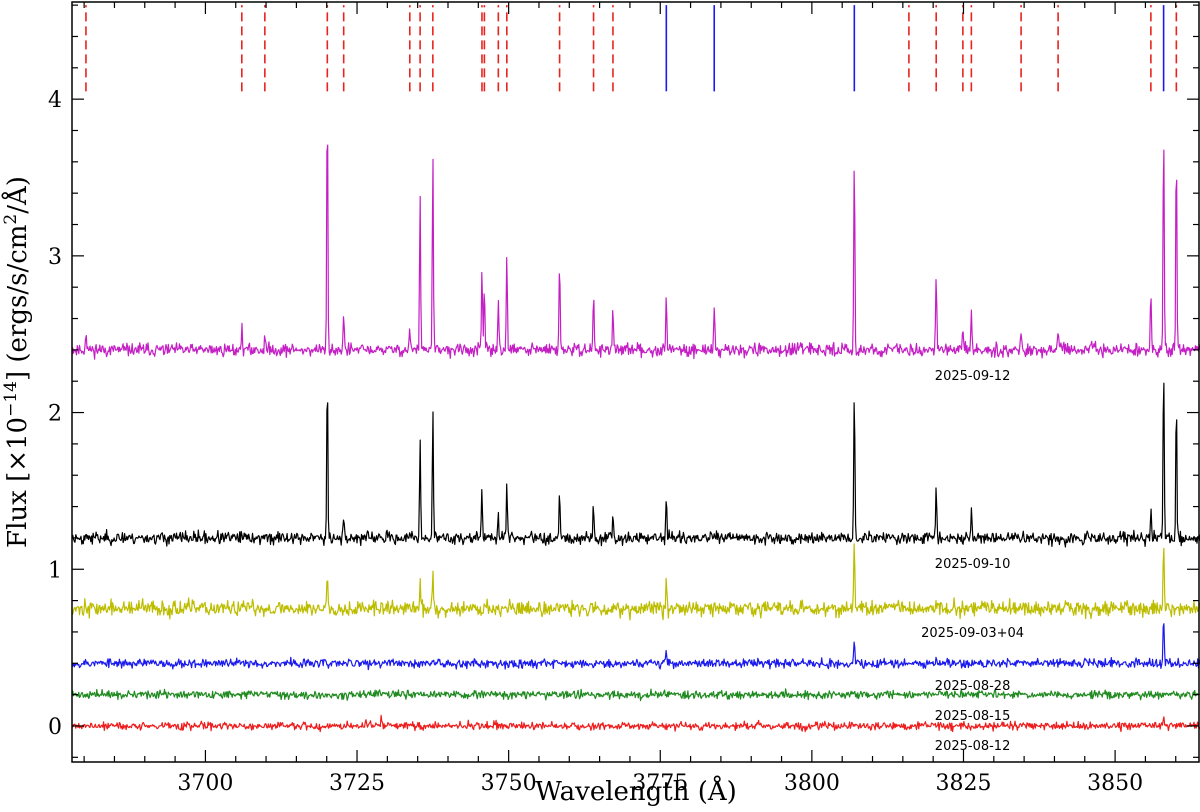 The width and height of the screenshot is (1200, 812). I want to click on x-tick-label: 3800, so click(812, 783).